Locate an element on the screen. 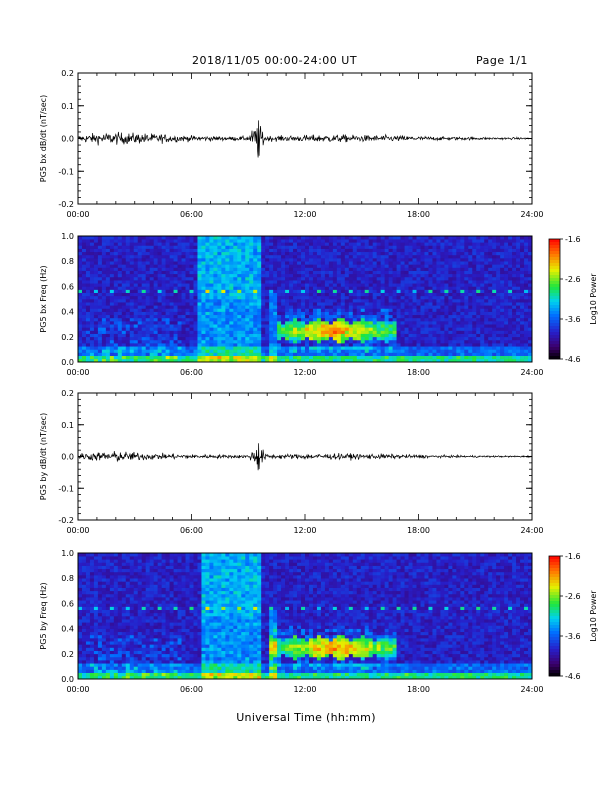 The width and height of the screenshot is (612, 792). y-tick-label: -0.1 is located at coordinates (66, 488).